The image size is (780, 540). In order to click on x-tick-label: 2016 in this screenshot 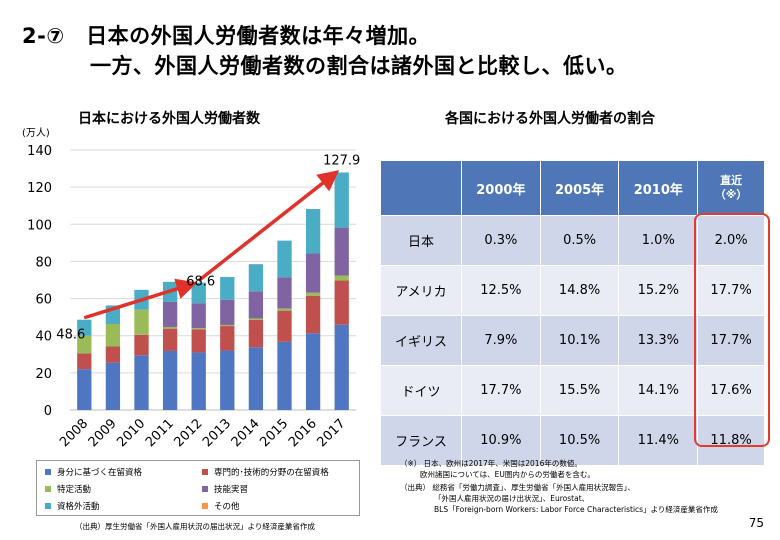, I will do `click(303, 433)`.